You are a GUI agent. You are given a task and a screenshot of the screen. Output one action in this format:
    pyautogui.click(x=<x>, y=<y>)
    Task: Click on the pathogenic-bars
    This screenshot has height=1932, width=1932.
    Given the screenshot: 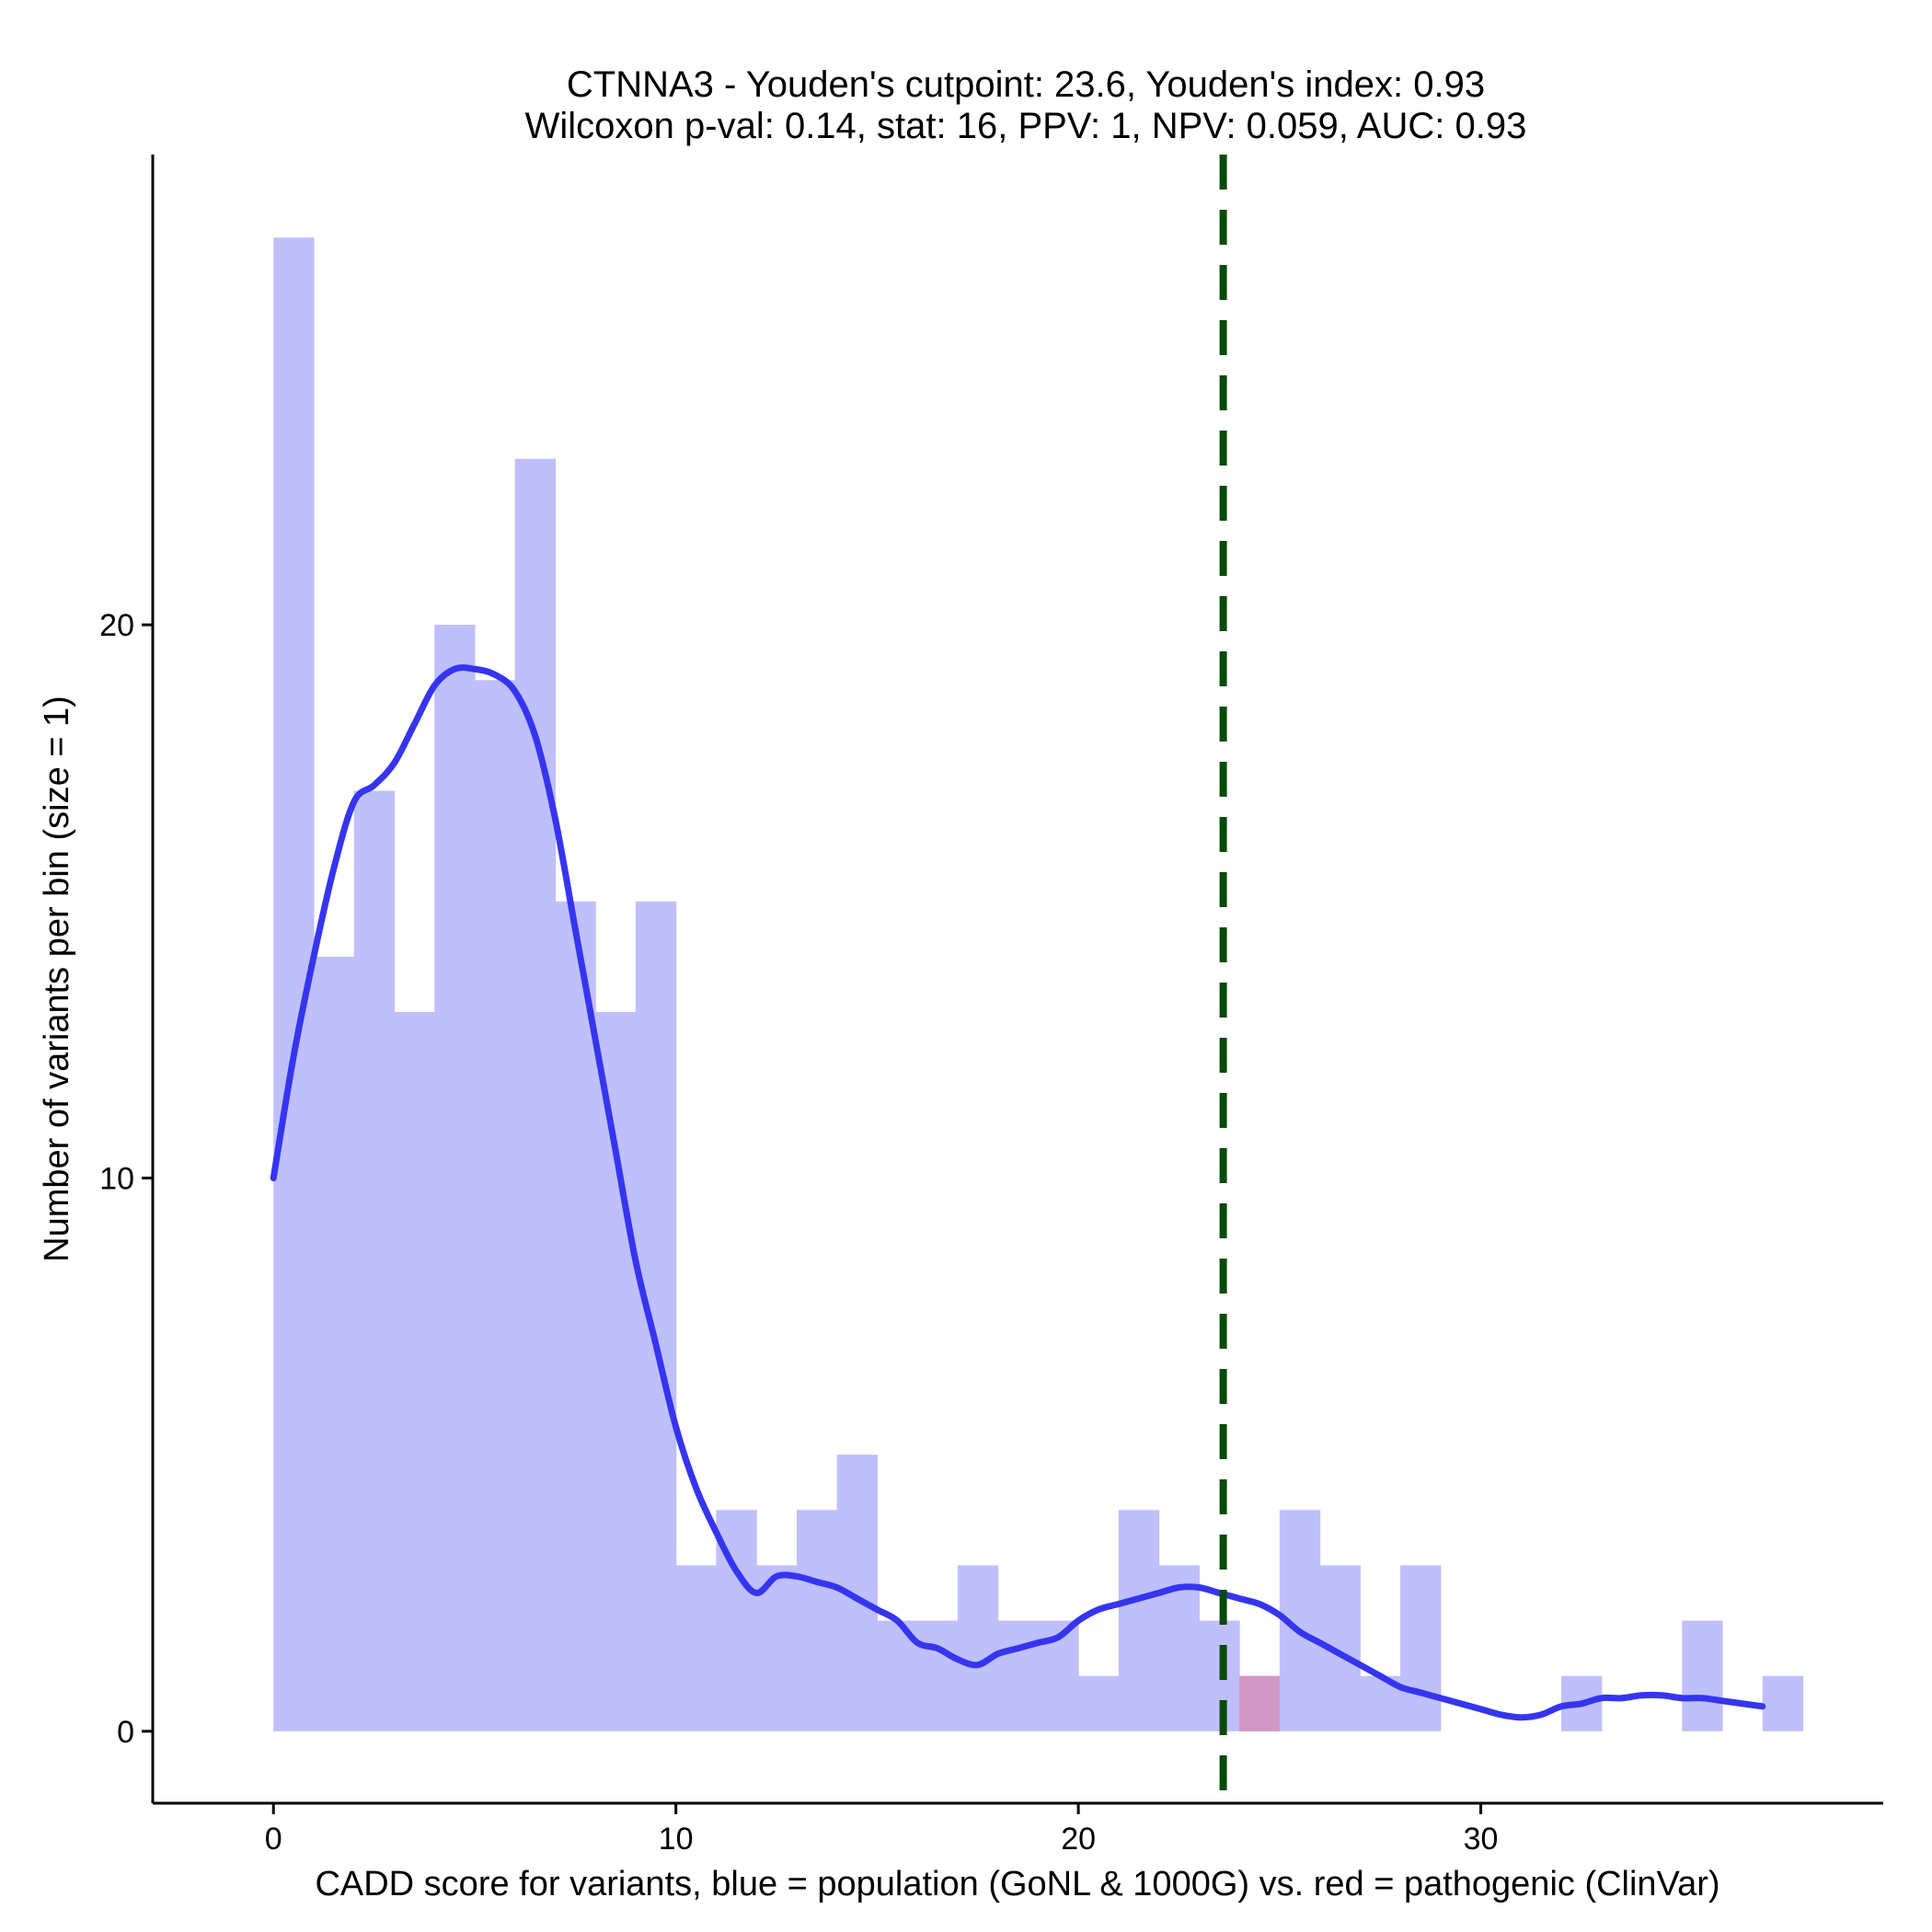 What is the action you would take?
    pyautogui.click(x=1259, y=1703)
    